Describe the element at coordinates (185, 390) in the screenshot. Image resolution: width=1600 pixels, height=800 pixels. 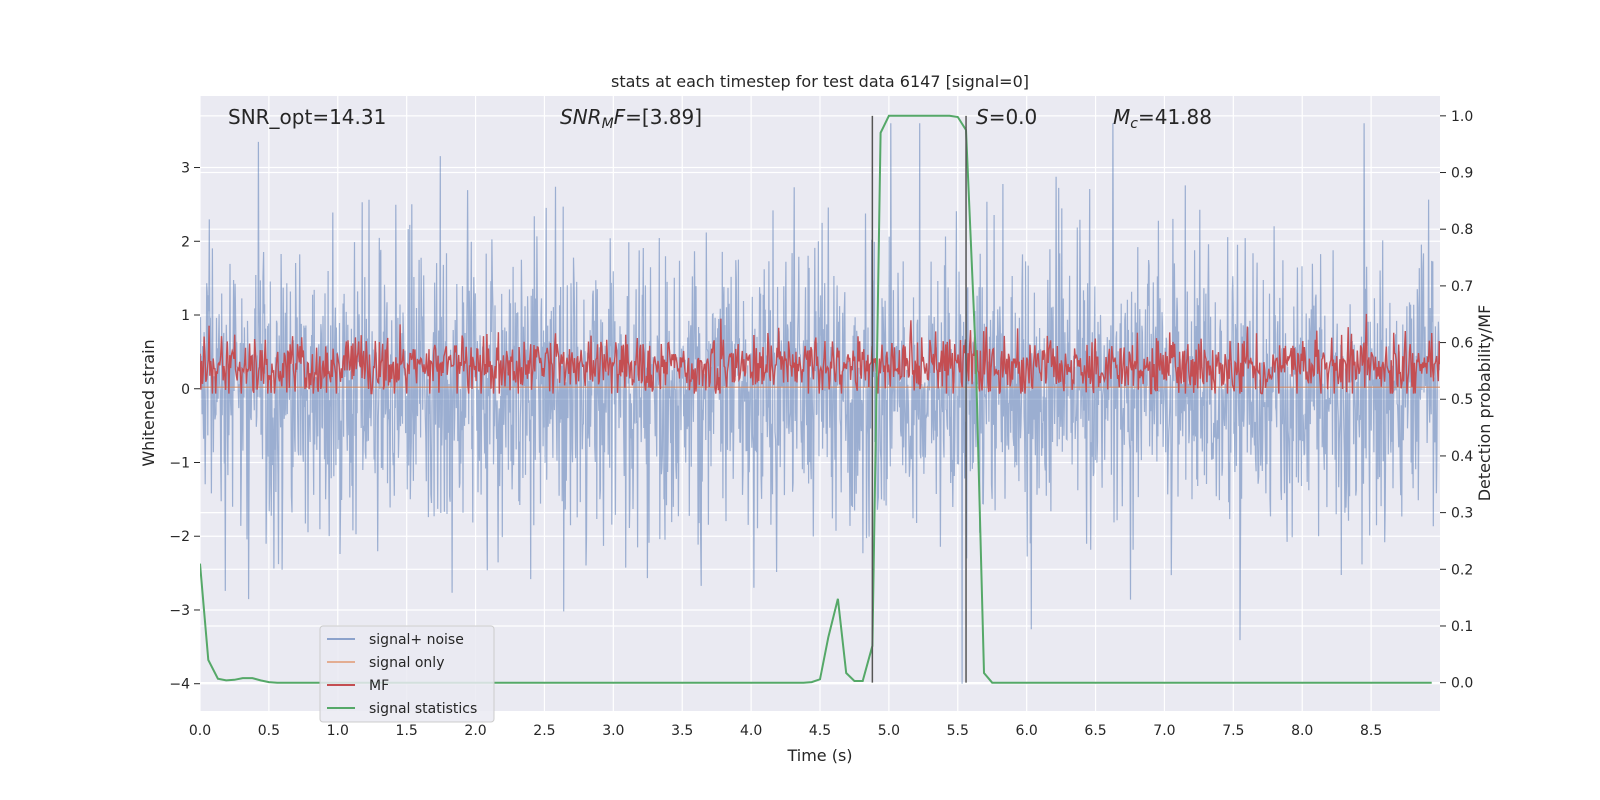
I see `y-tick-label: 0` at that location.